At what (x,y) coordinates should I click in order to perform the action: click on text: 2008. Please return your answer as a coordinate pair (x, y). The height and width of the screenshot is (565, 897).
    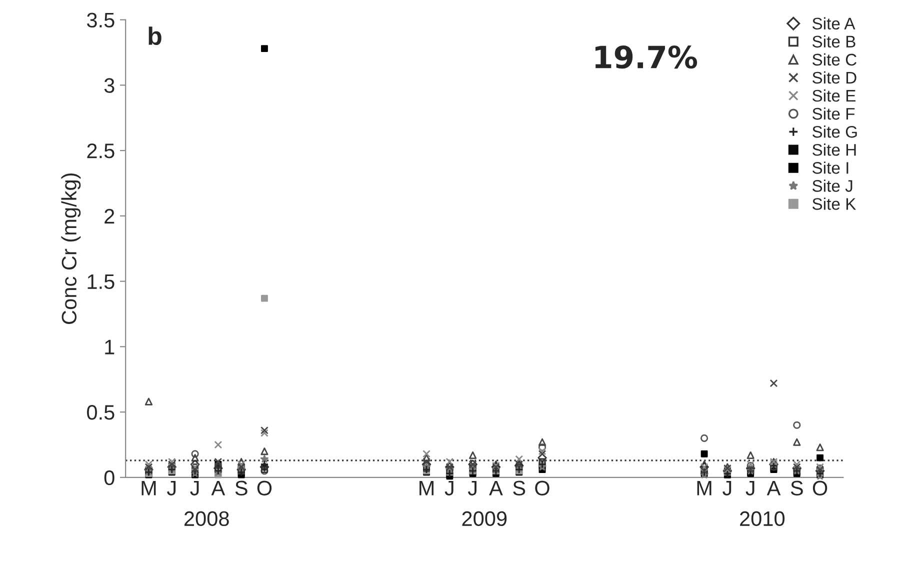
    Looking at the image, I should click on (206, 518).